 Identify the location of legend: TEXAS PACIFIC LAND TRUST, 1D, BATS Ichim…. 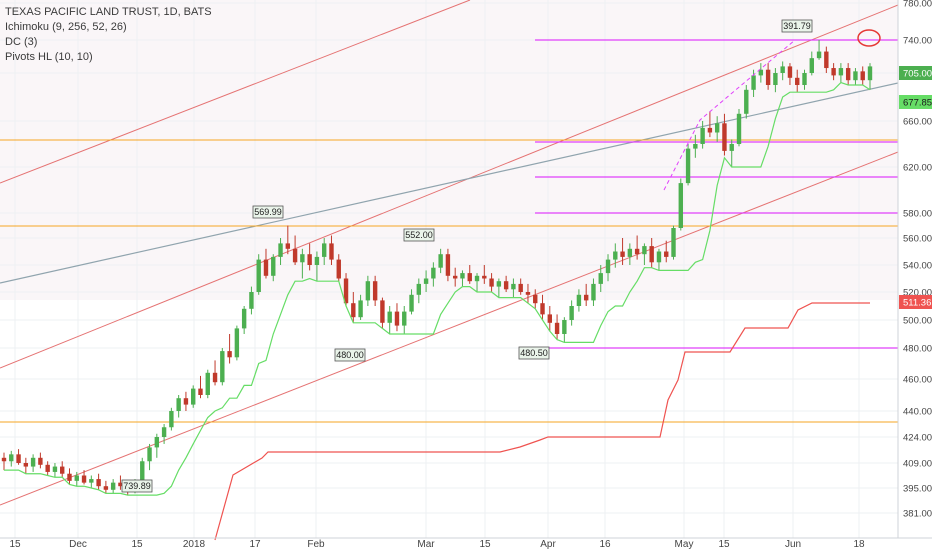
(108, 35).